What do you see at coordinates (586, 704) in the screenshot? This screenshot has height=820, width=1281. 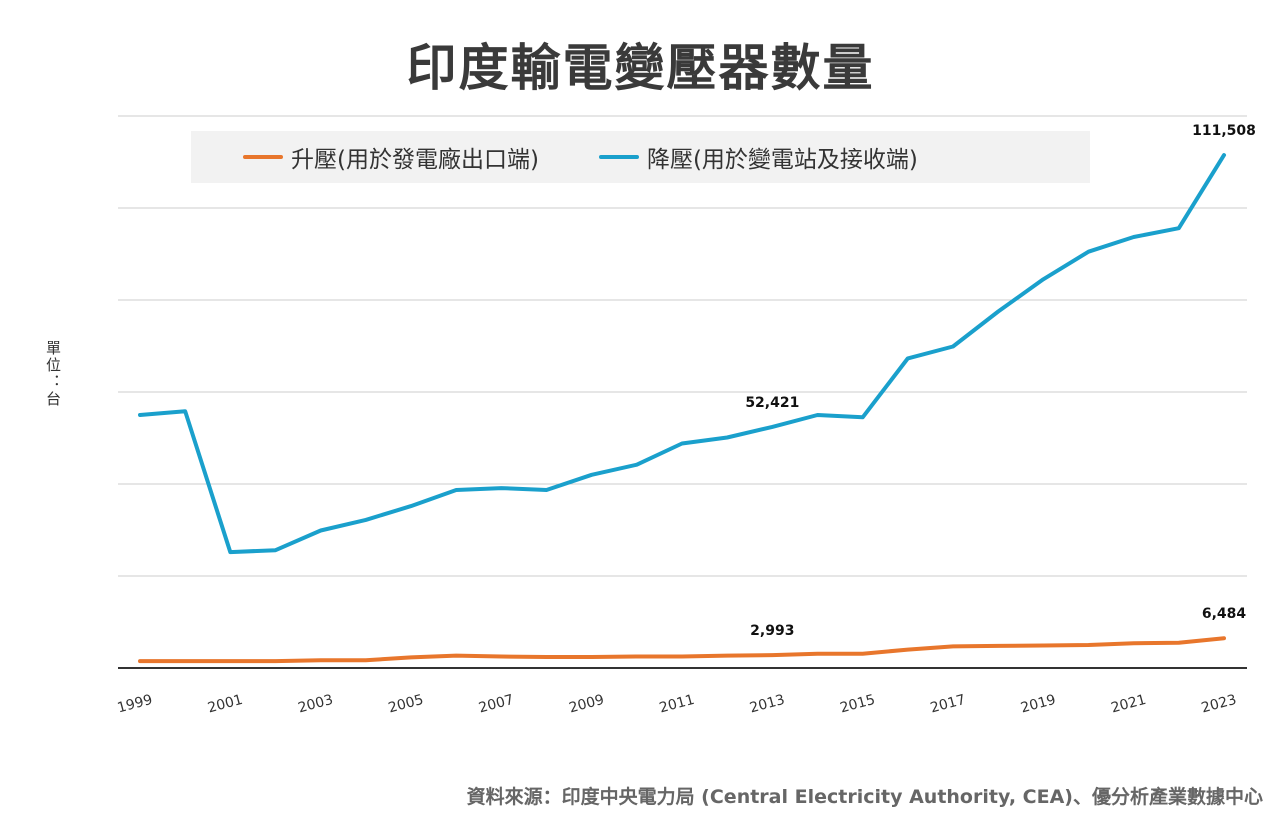 I see `x-tick-label: 2009` at bounding box center [586, 704].